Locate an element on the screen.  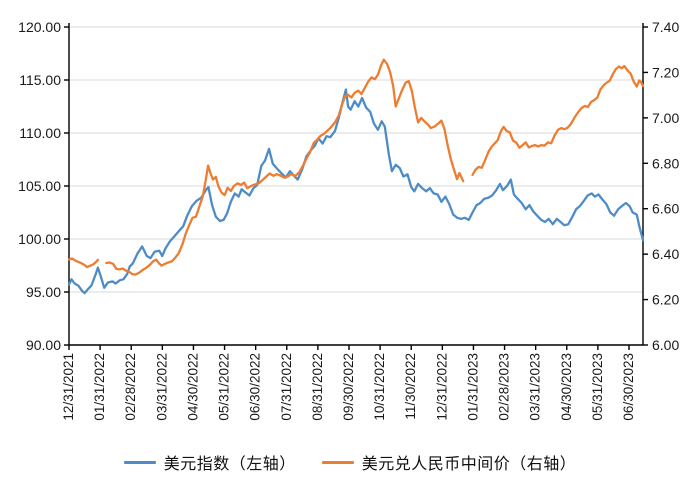
x-axis-tick-label: 01/31/2022 is located at coordinates (99, 387).